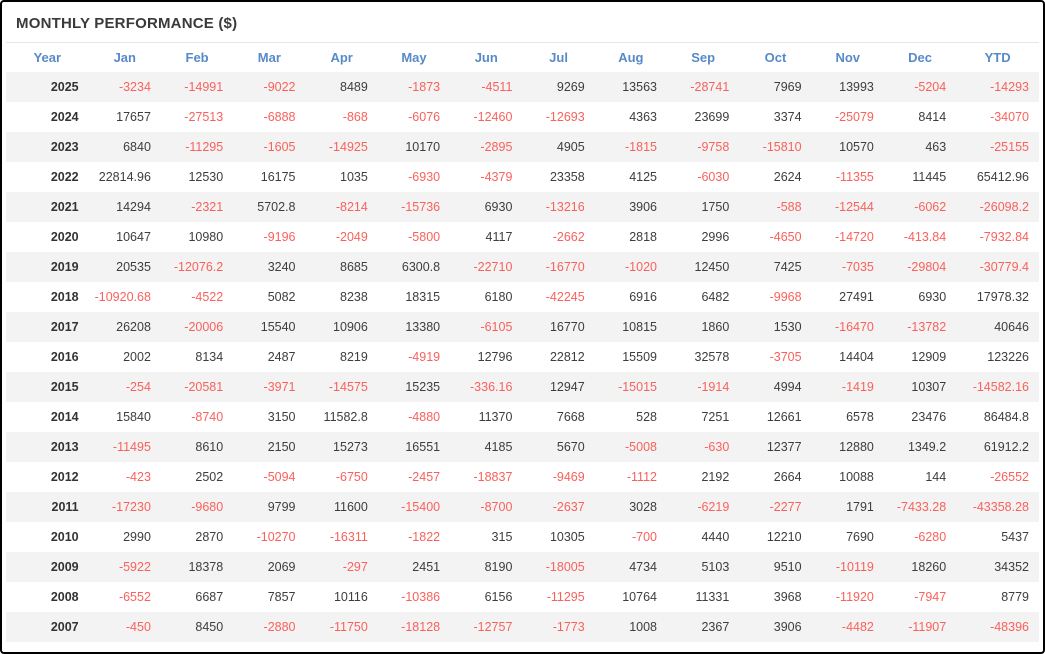 The image size is (1045, 654). I want to click on value-cell: 2624, so click(787, 177).